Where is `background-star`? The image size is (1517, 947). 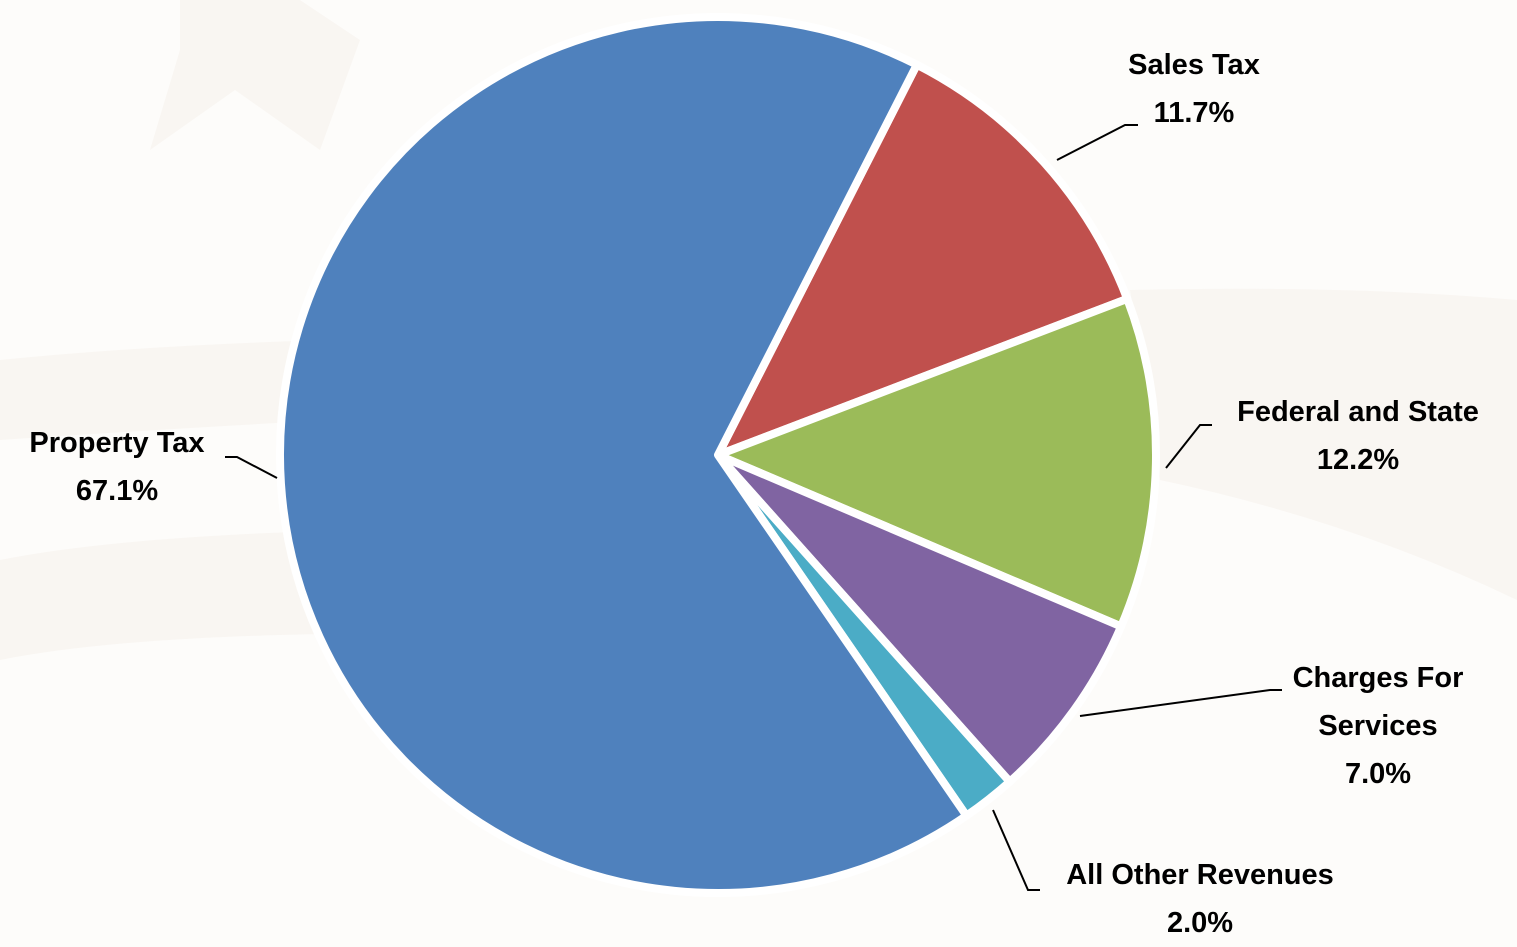 background-star is located at coordinates (255, 75).